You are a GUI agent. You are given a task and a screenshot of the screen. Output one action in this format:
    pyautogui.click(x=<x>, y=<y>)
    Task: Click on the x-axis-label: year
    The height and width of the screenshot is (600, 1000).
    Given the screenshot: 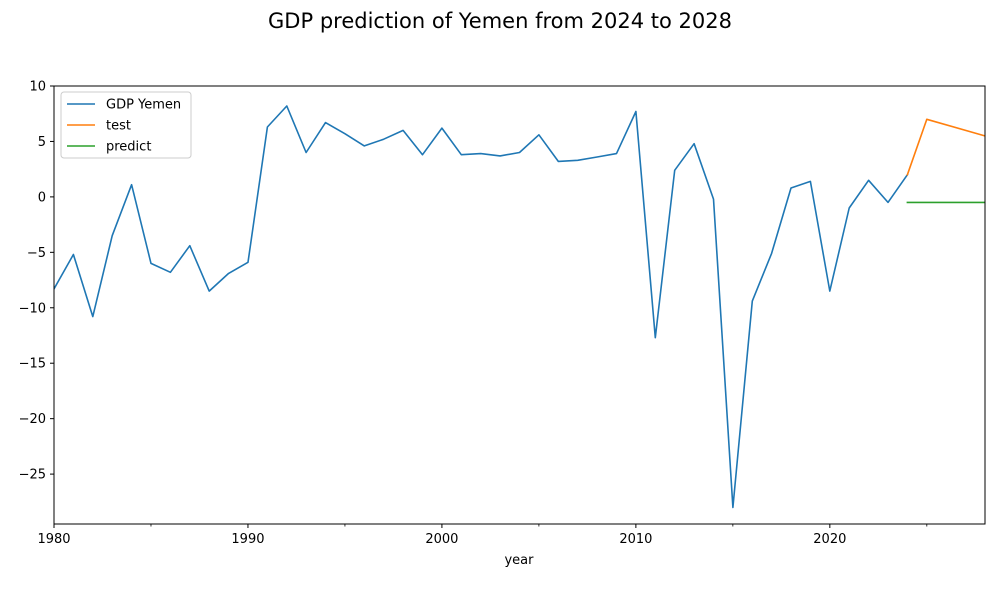 What is the action you would take?
    pyautogui.click(x=519, y=560)
    